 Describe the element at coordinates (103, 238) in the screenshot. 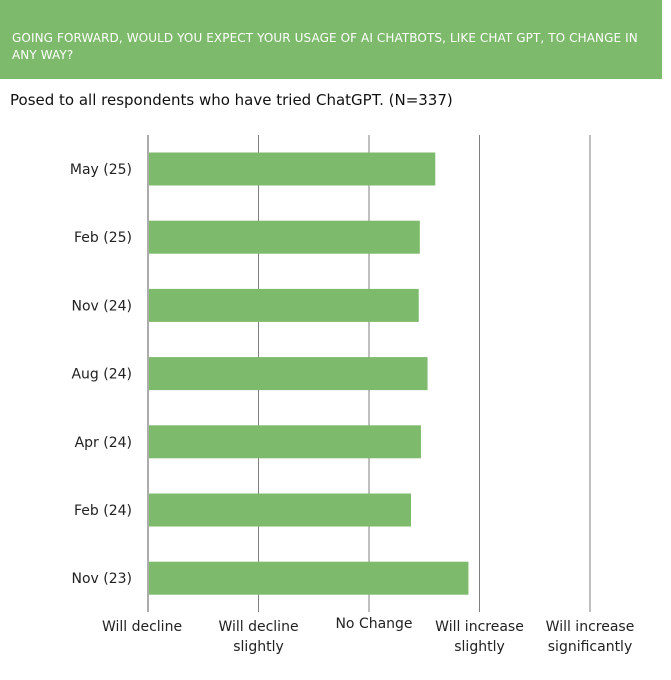

I see `category-label: Feb (25)` at that location.